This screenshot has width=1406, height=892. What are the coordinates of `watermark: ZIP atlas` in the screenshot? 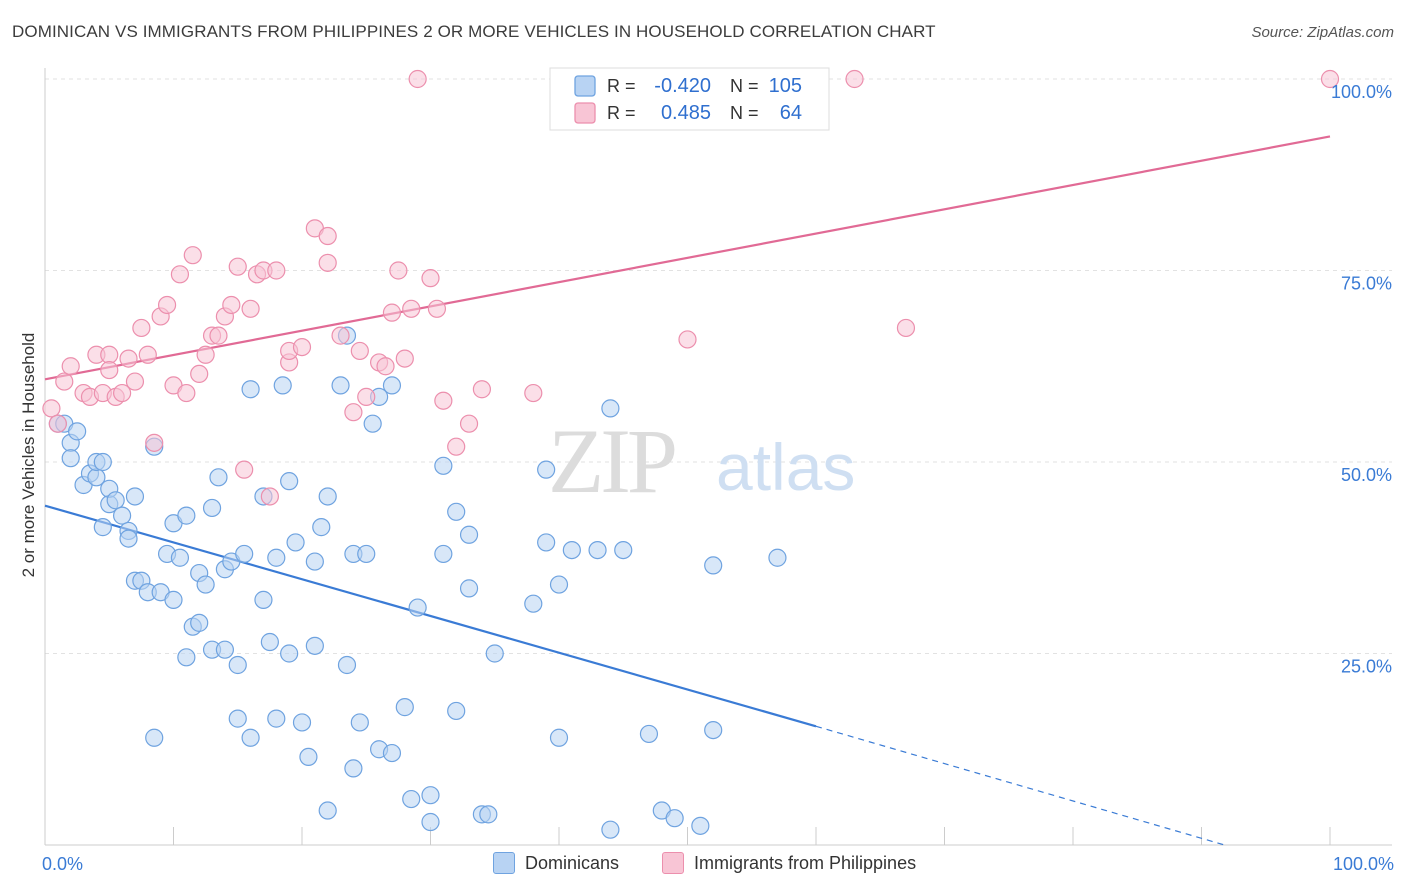 It's located at (701, 461).